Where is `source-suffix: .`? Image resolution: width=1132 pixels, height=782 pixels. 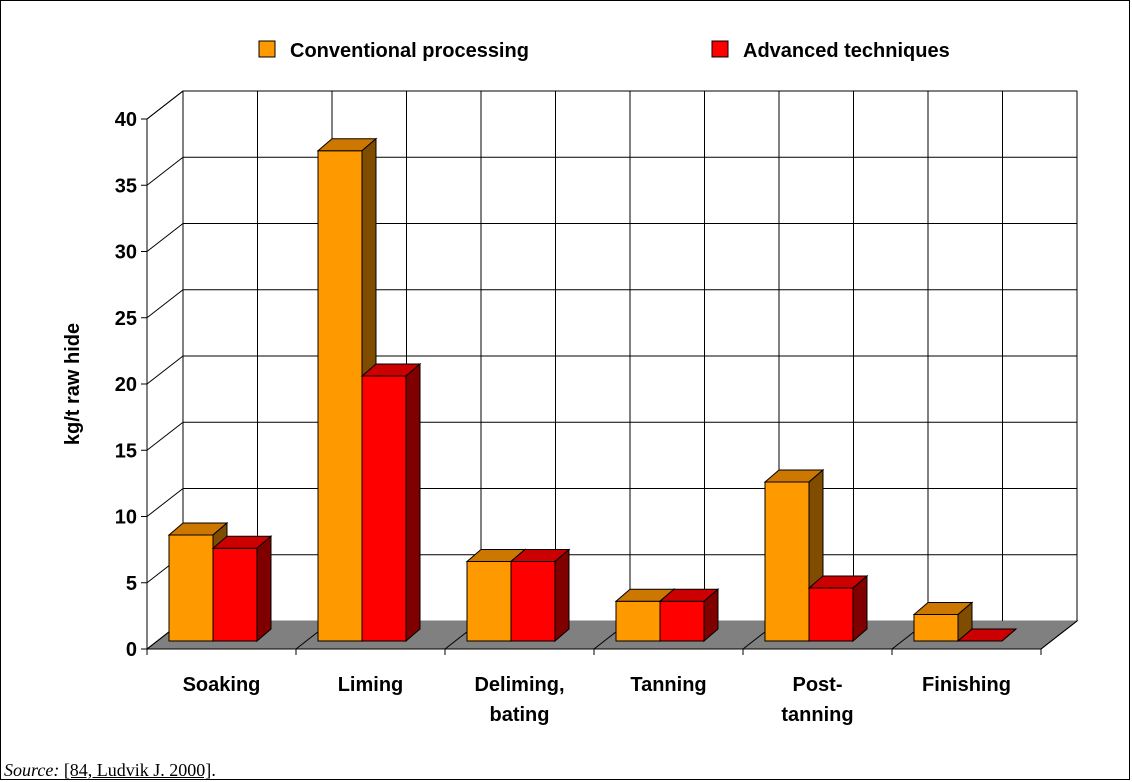 source-suffix: . is located at coordinates (213, 770).